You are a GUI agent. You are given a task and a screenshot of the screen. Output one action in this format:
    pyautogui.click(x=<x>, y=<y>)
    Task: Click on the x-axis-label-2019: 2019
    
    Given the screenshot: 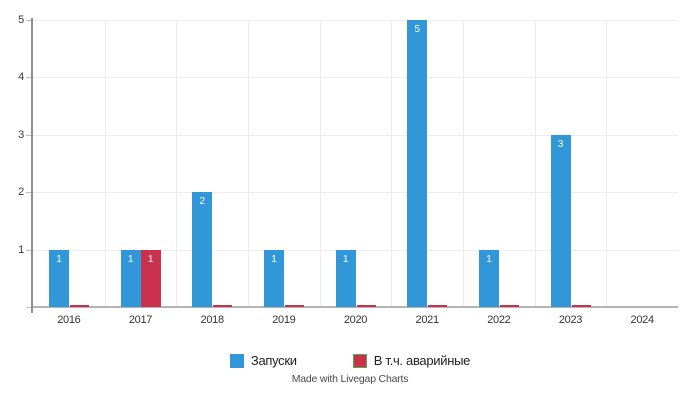 What is the action you would take?
    pyautogui.click(x=284, y=320)
    